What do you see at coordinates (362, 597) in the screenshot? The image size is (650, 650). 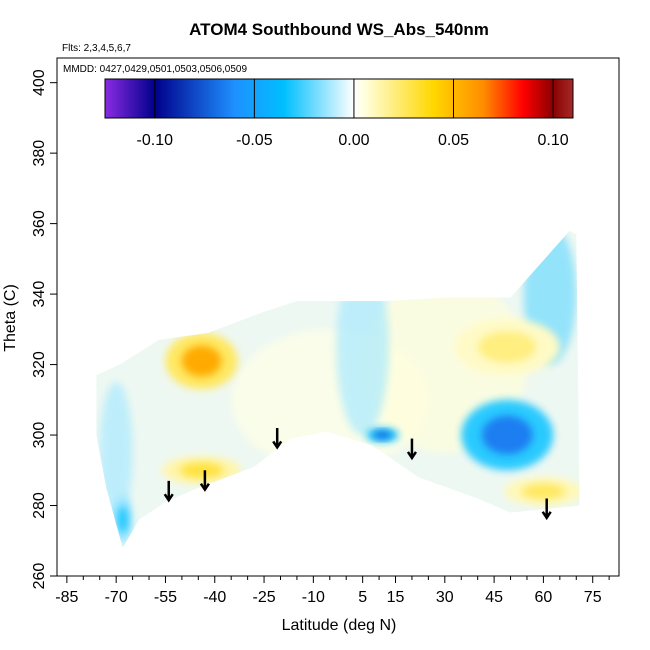 I see `x-tick-label: 5` at bounding box center [362, 597].